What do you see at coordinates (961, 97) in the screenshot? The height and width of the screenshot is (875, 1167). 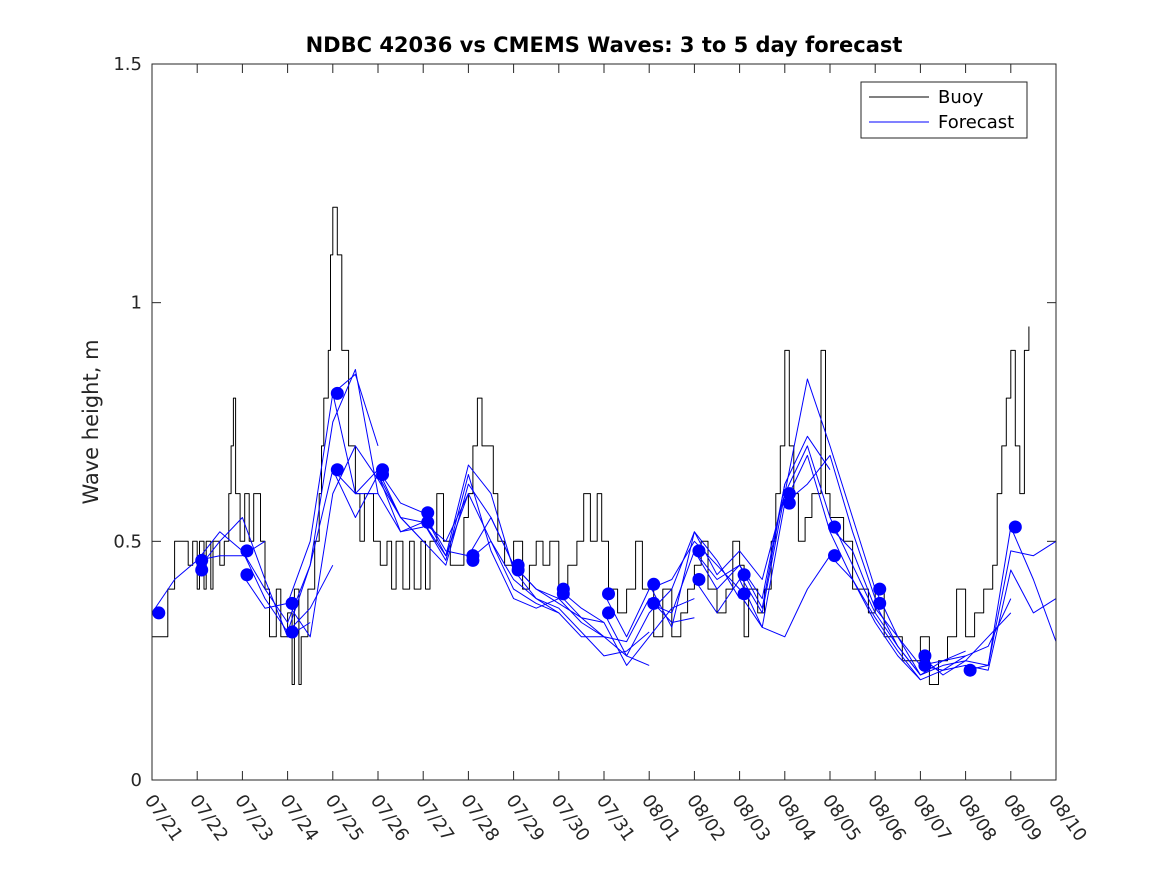 I see `legend-label-buoy: Buoy` at bounding box center [961, 97].